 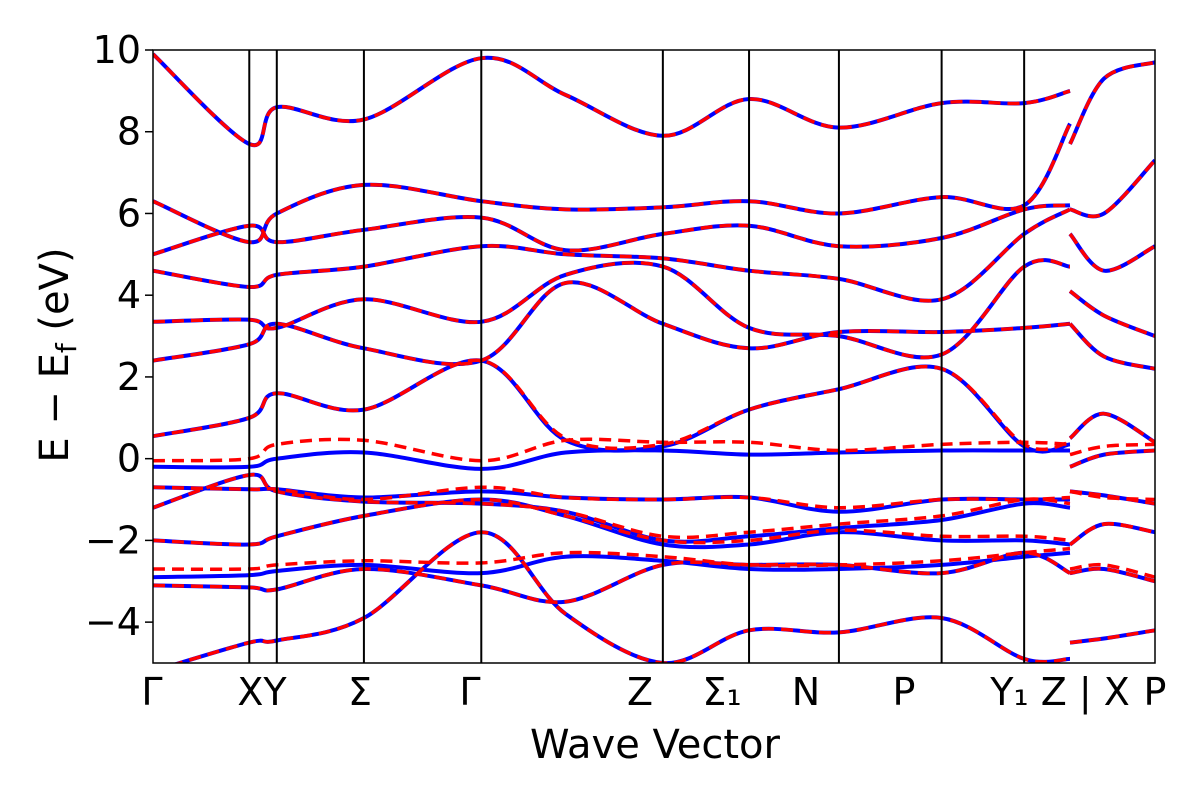 I want to click on y-tick-label: 8, so click(x=129, y=132).